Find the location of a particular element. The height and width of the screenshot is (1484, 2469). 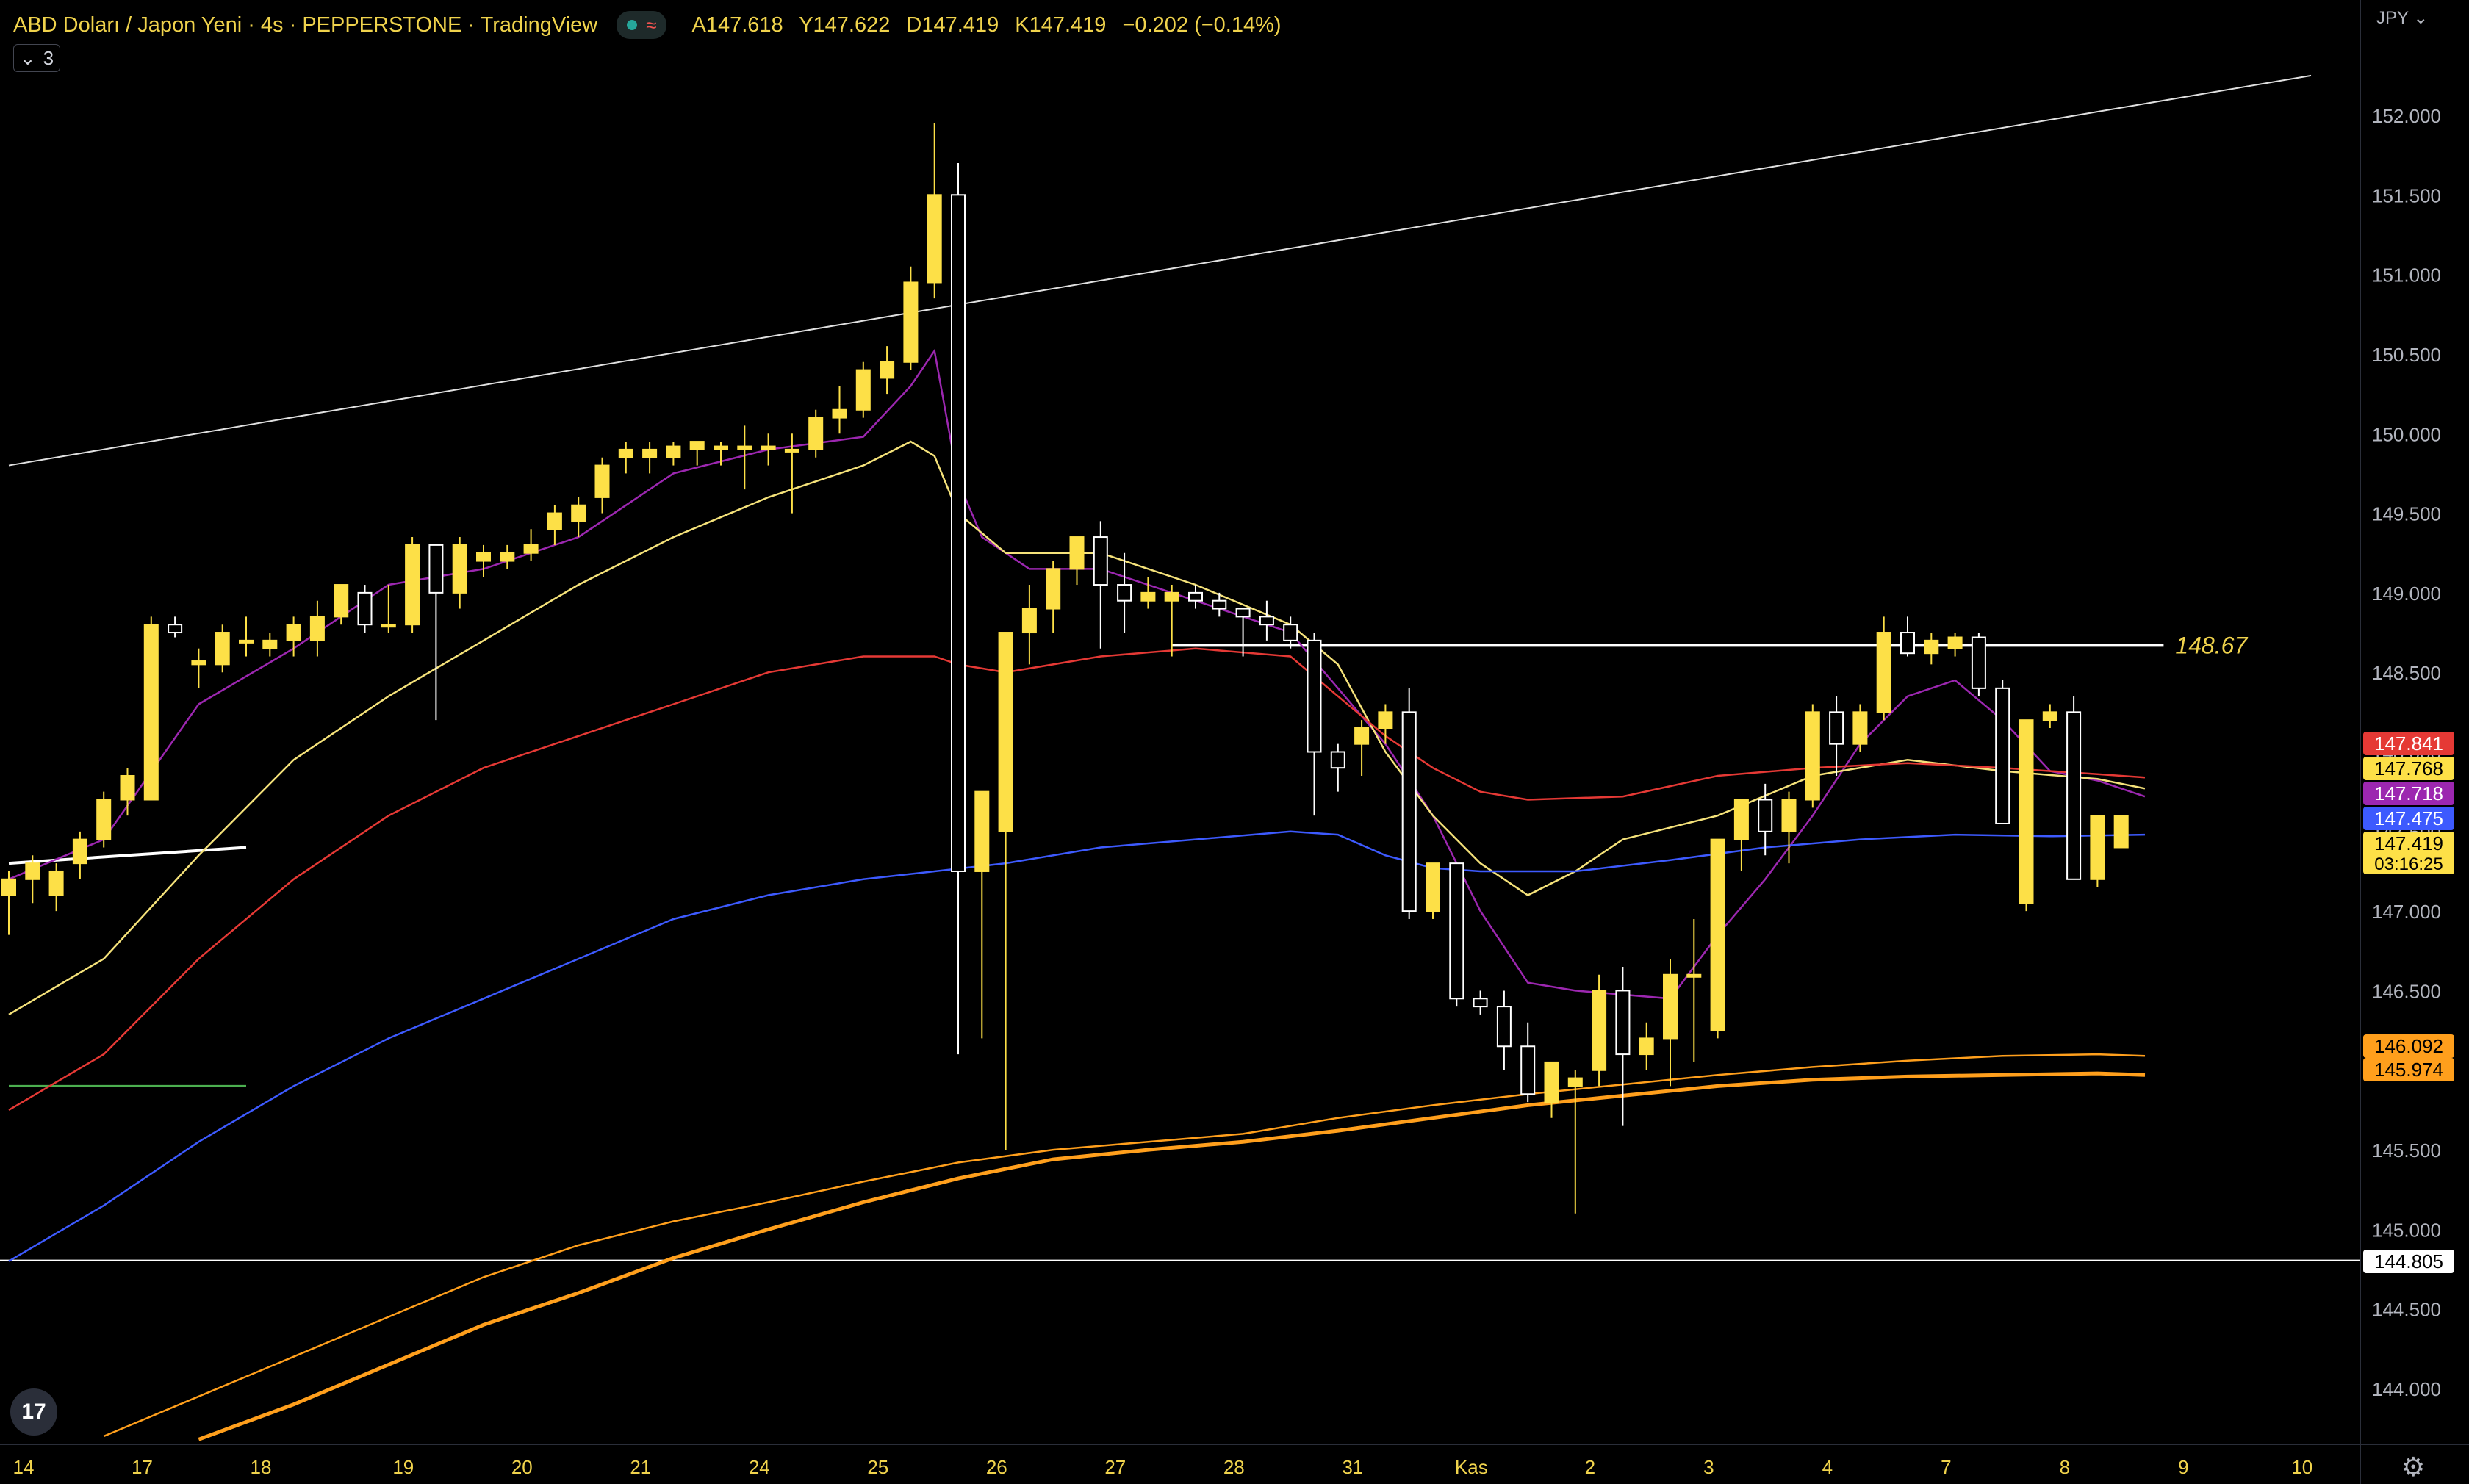

price-tick-label: 150.500 is located at coordinates (2406, 355).